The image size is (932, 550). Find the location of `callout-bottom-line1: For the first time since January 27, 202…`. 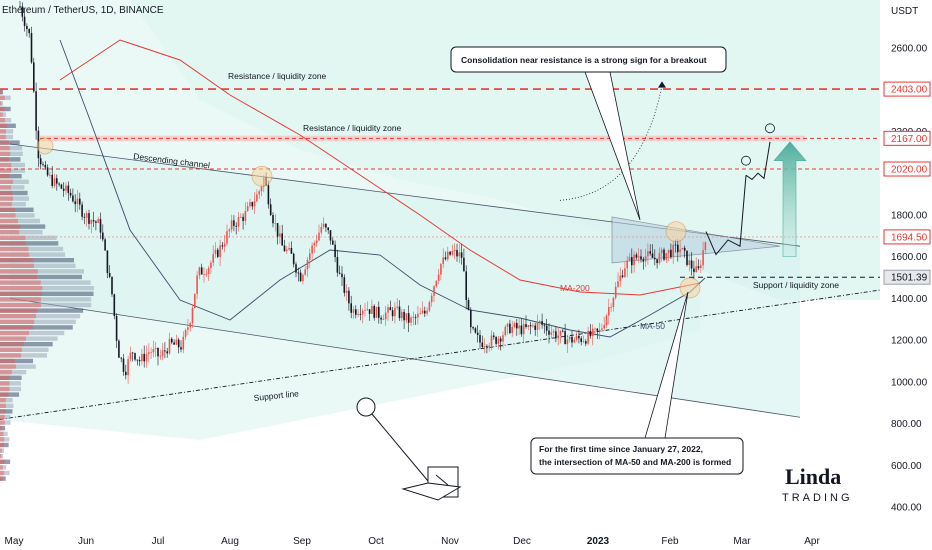

callout-bottom-line1: For the first time since January 27, 202… is located at coordinates (621, 449).